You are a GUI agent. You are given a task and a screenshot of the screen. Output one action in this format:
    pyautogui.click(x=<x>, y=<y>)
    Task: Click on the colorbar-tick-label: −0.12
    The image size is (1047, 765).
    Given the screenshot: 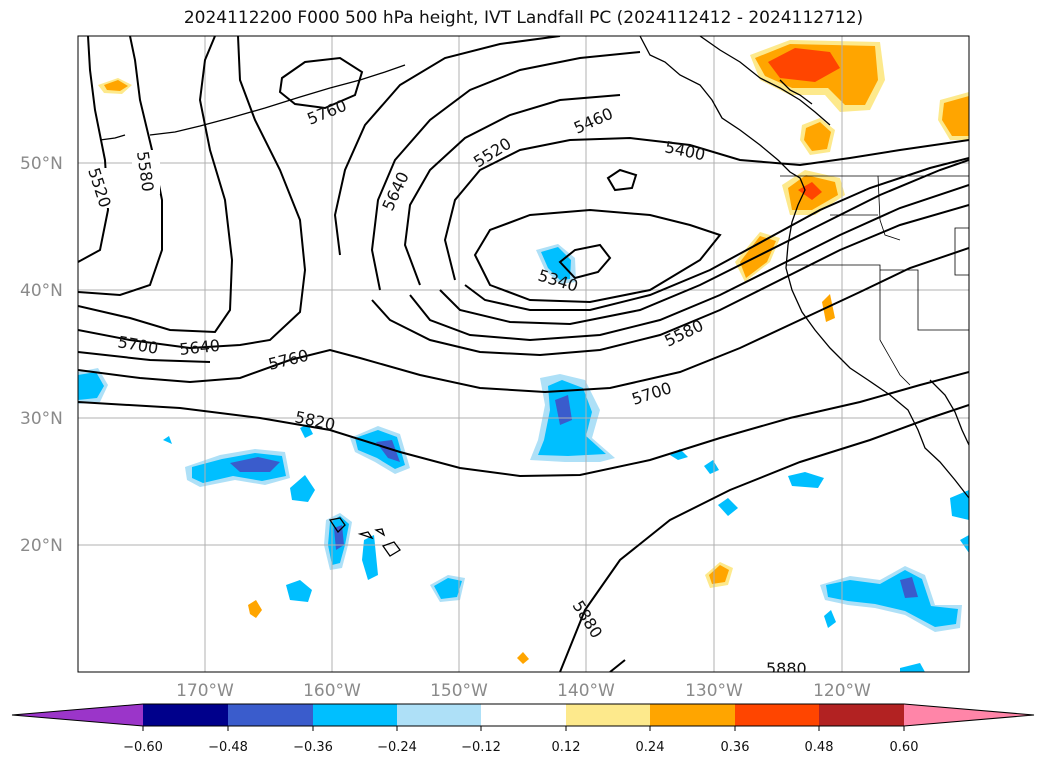 What is the action you would take?
    pyautogui.click(x=481, y=747)
    